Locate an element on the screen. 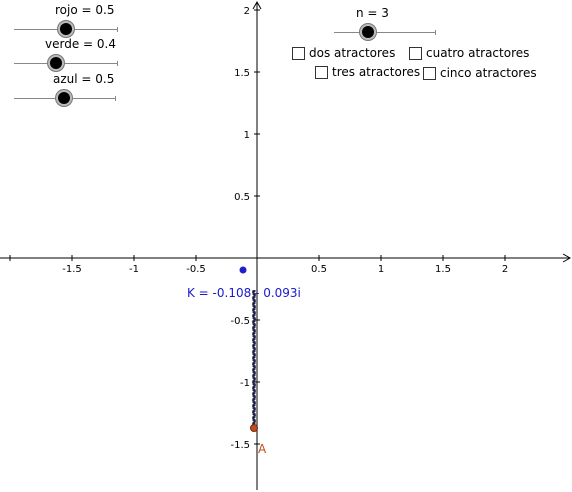  y-tick-labels: 2 1.5 1 0.5 -0.5 -1 -1.5 is located at coordinates (240, 228).